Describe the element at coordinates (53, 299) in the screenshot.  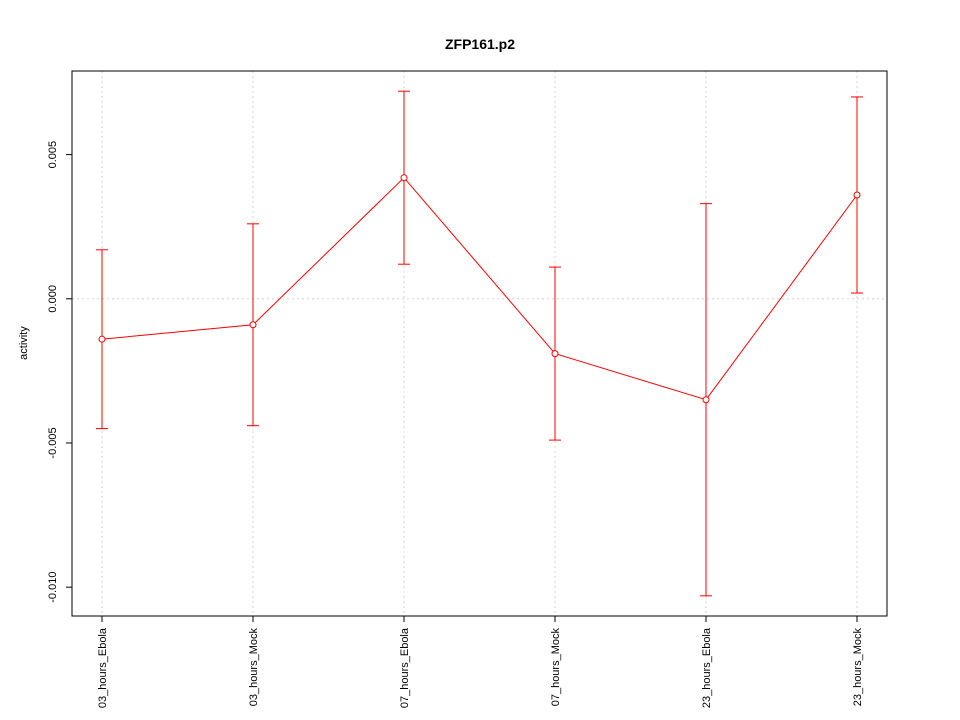
I see `y-tick-label: 0.000` at that location.